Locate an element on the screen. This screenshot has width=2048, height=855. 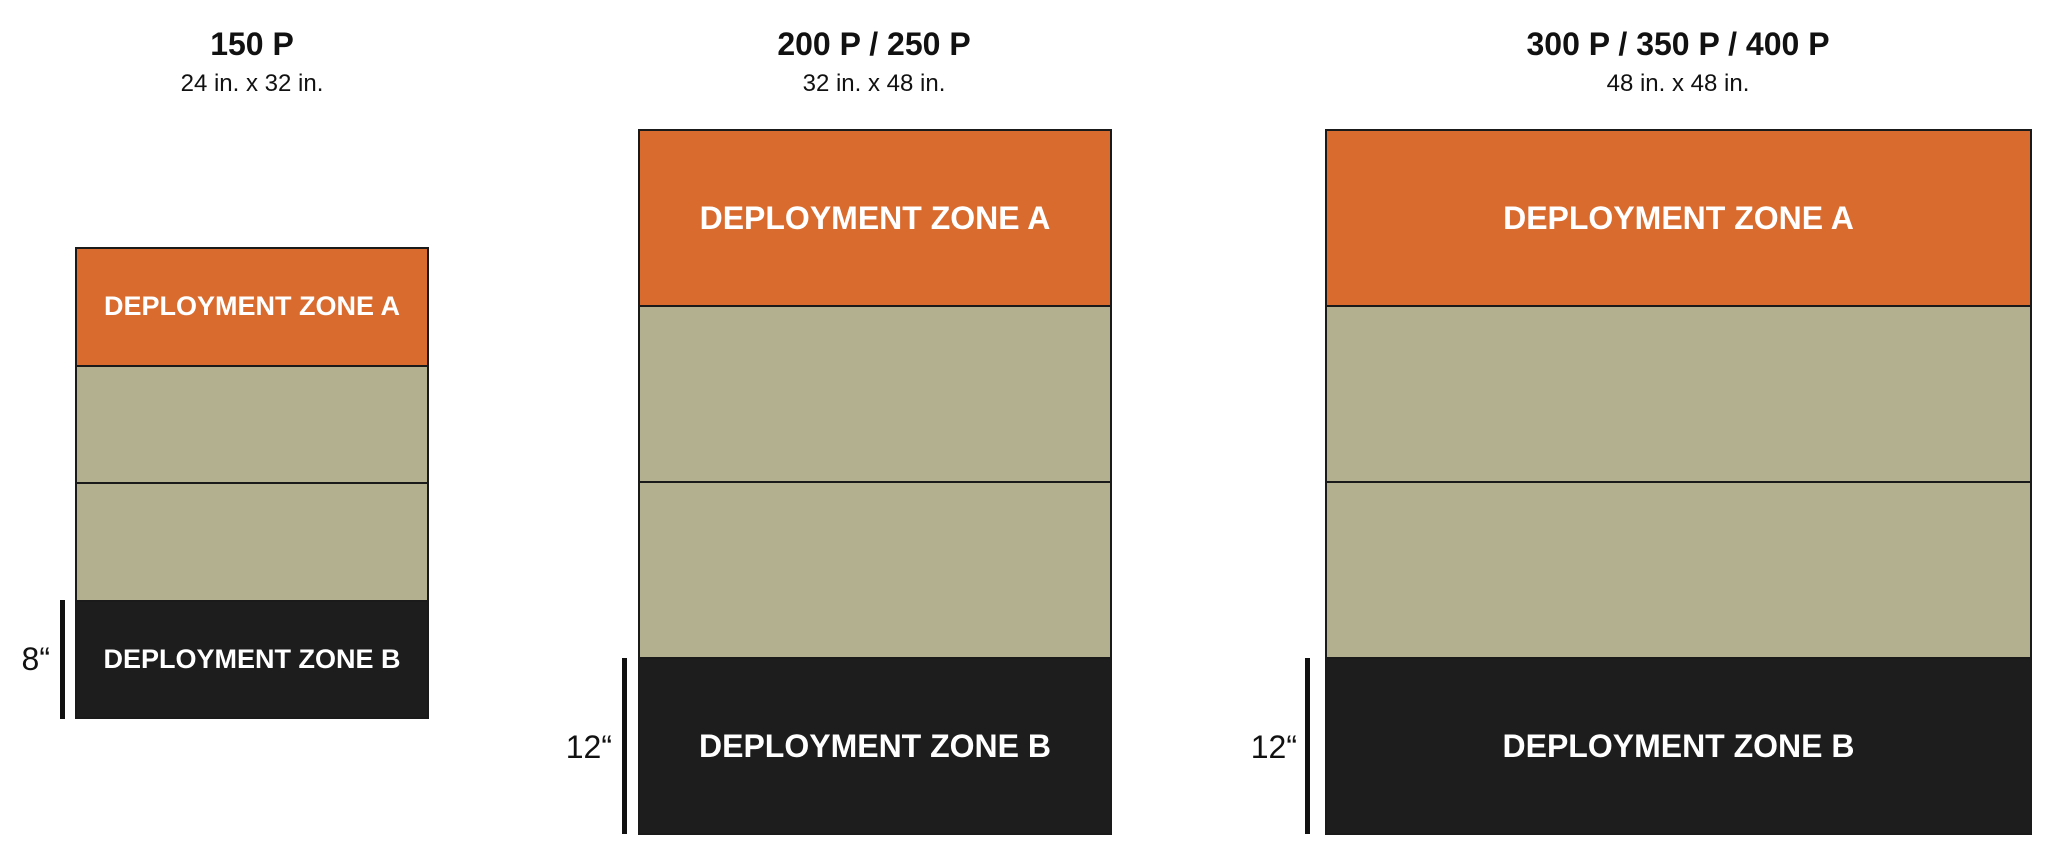
board-150: DEPLOYMENT ZONE A DEPLOYMENT ZONE B is located at coordinates (252, 483).